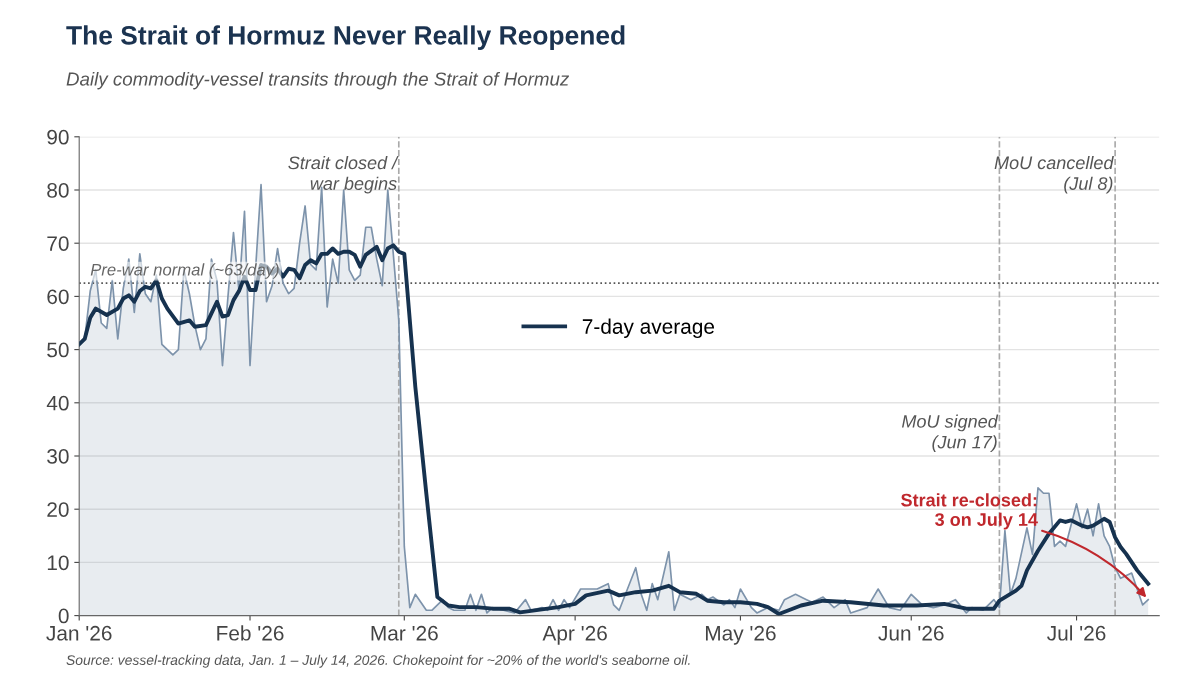  I want to click on y-tick-label: 10, so click(58, 563).